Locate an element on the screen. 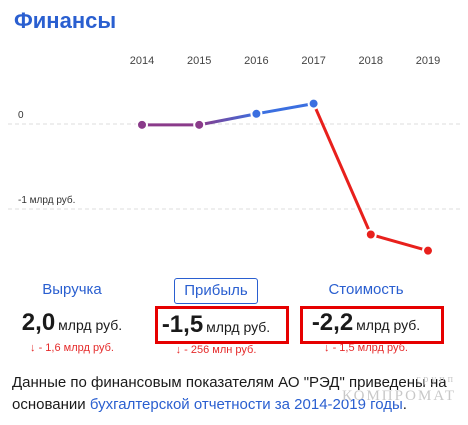 This screenshot has height=425, width=468. metric-label-revenue: Выручка is located at coordinates (72, 289).